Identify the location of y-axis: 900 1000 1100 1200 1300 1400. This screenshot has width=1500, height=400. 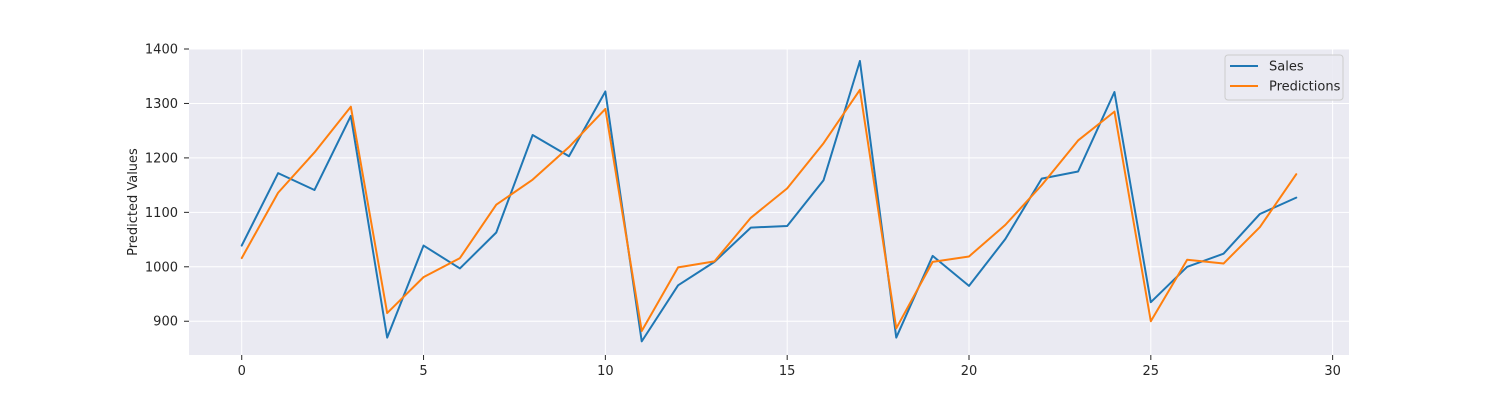
(167, 186).